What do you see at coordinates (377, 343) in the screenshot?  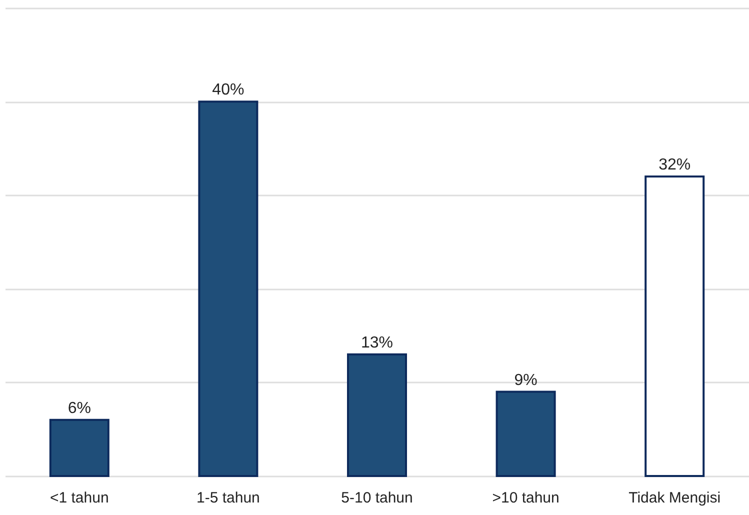 I see `data-label: 13%` at bounding box center [377, 343].